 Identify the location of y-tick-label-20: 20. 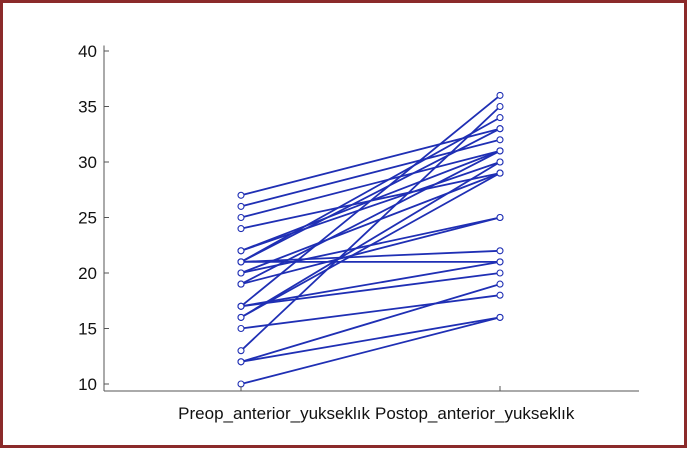
(87, 273).